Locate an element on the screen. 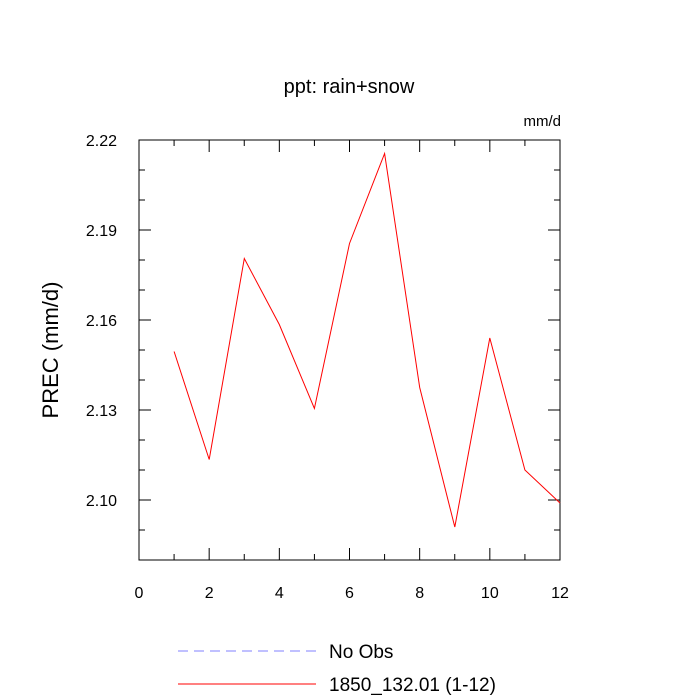 The height and width of the screenshot is (700, 700). y-tick-labels: 2.10 2.13 2.16 2.19 2.22 is located at coordinates (101, 321).